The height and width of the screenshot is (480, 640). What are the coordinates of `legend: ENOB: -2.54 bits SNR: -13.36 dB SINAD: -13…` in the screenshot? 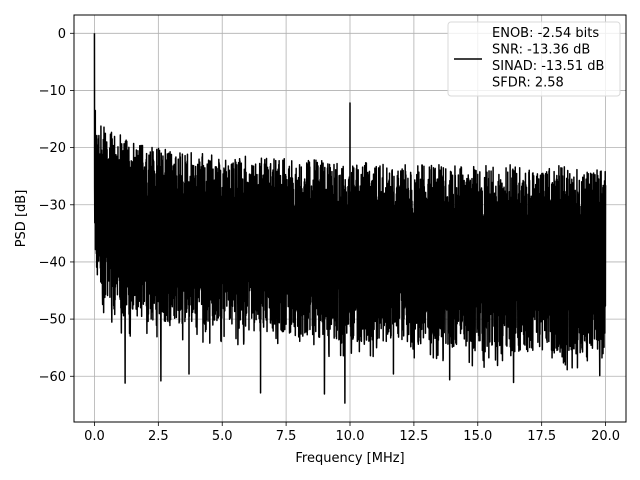 It's located at (534, 59).